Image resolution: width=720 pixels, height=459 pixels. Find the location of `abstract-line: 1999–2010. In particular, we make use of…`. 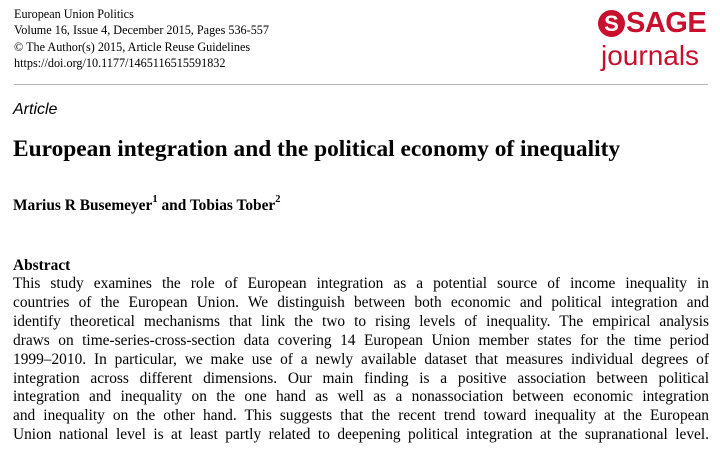

abstract-line: 1999–2010. In particular, we make use of… is located at coordinates (361, 359).